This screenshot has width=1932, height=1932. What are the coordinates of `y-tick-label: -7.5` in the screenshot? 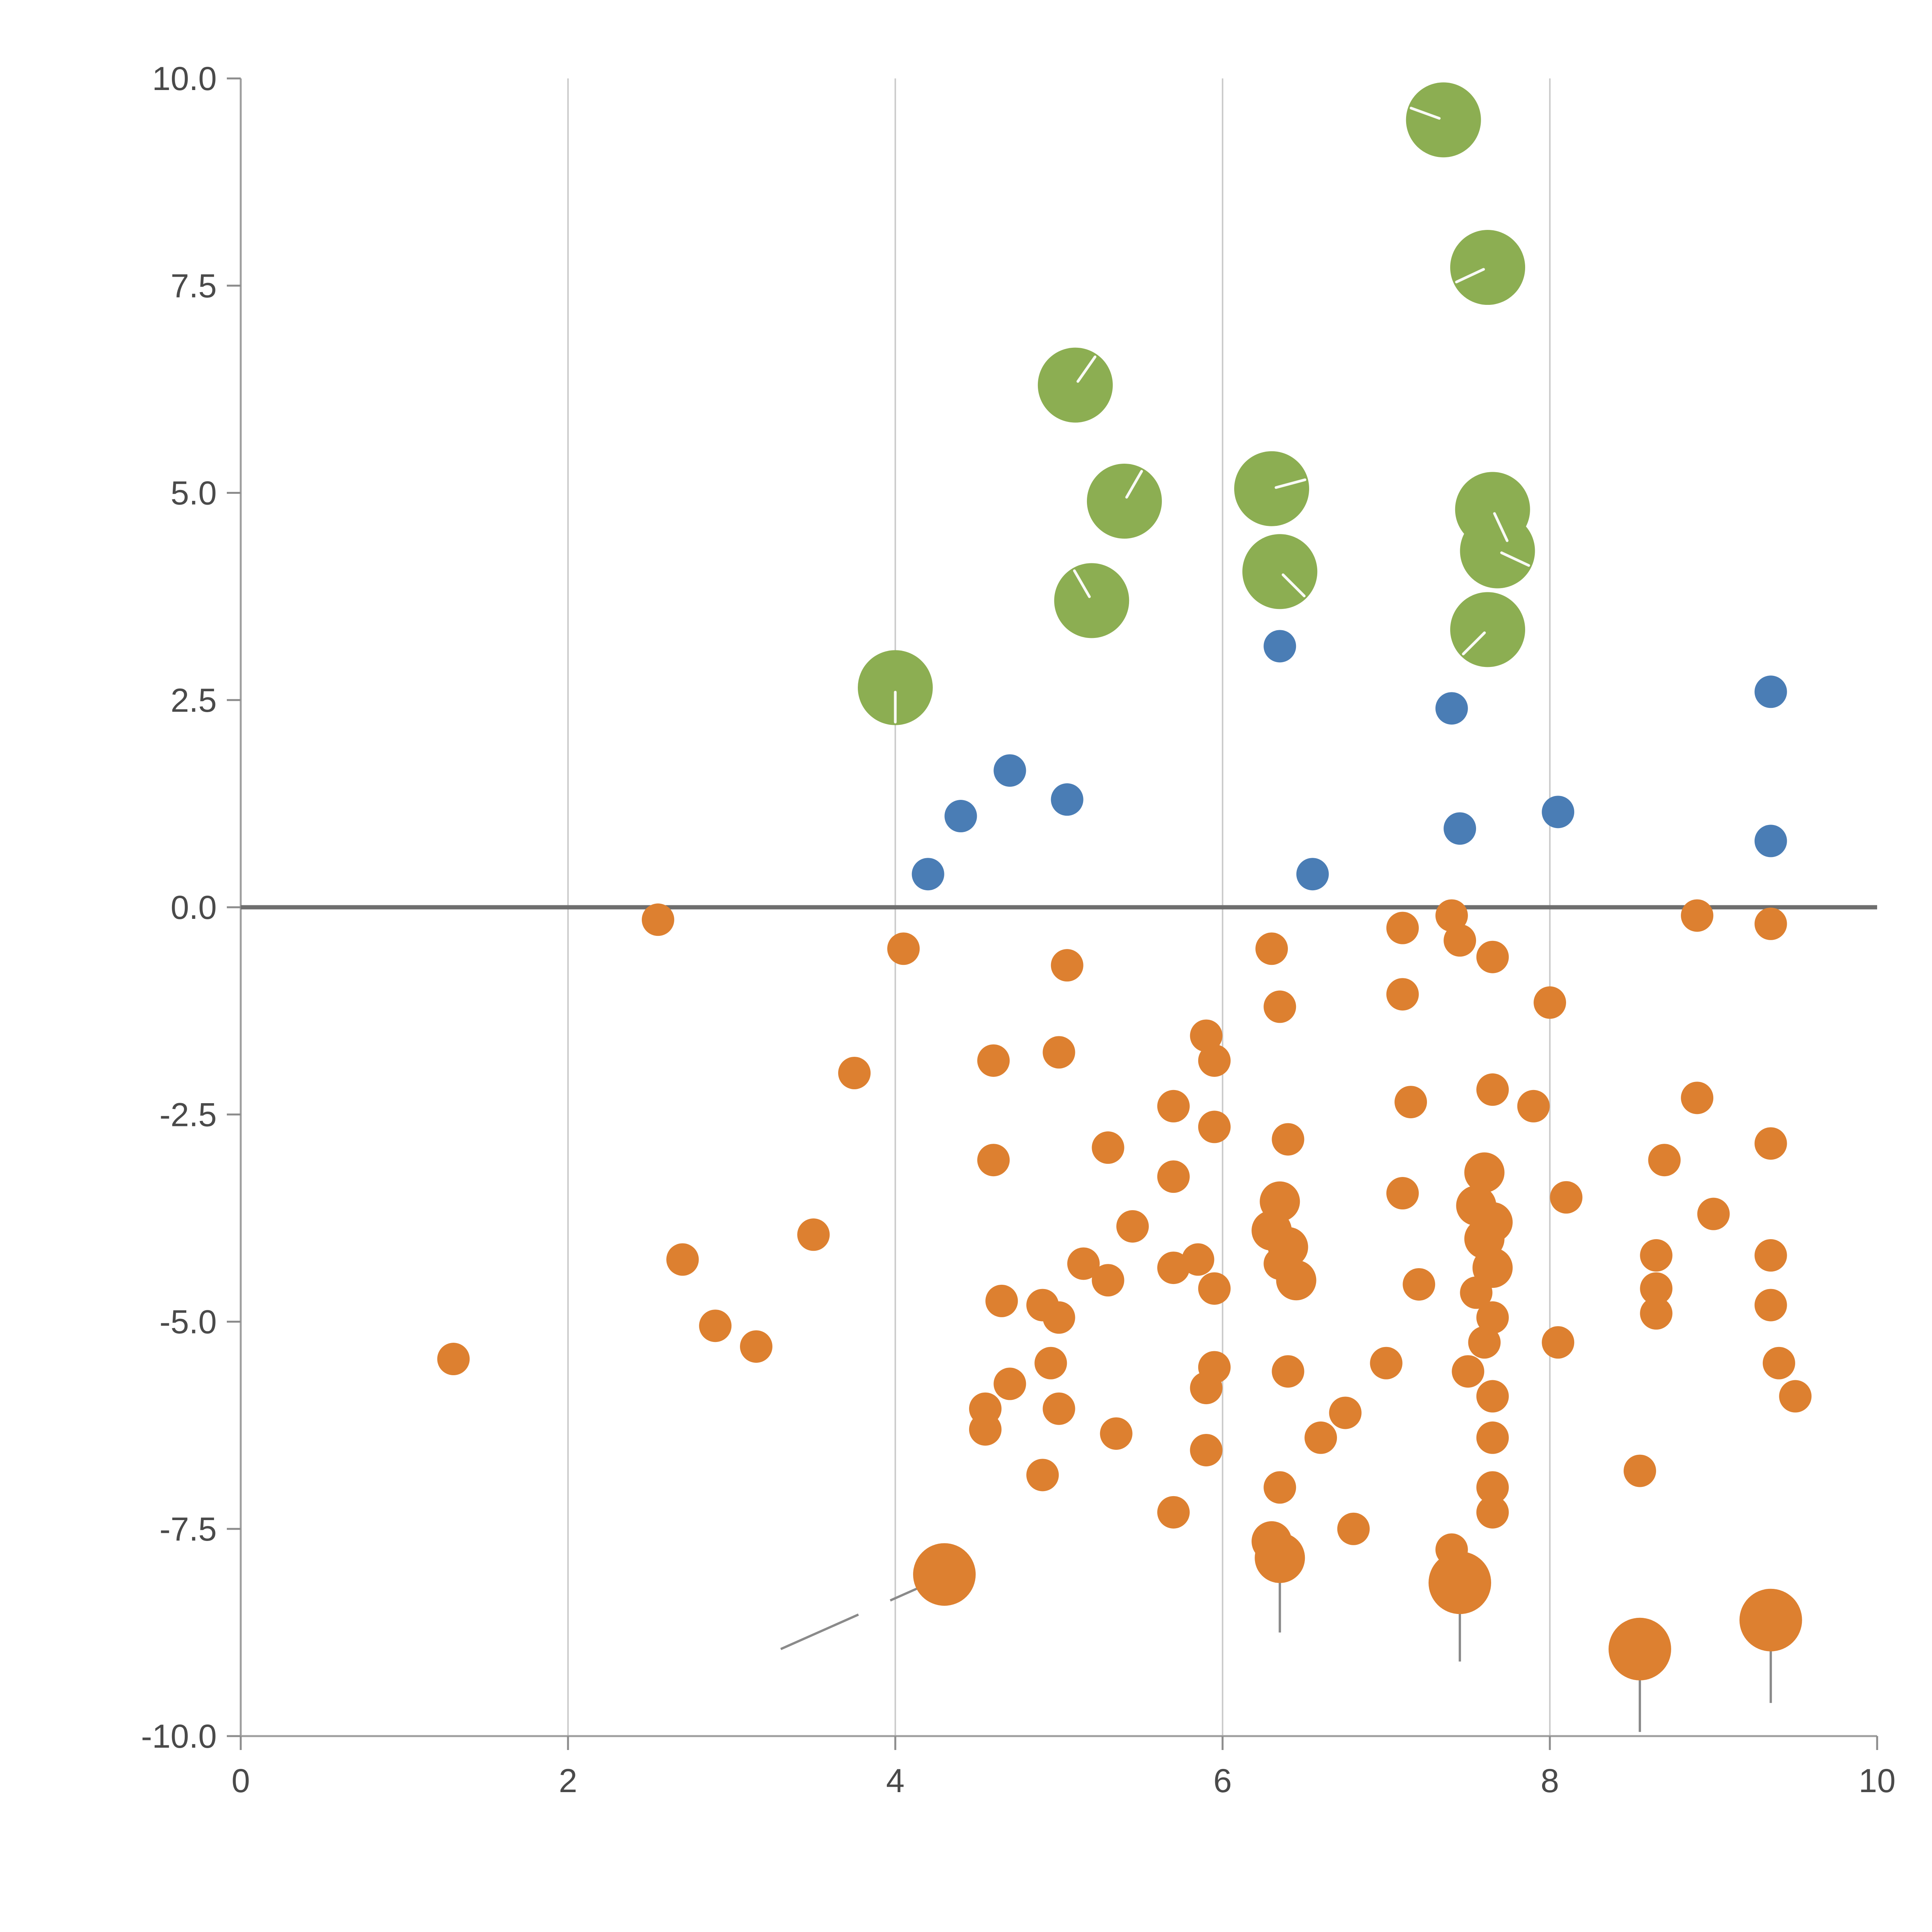 It's located at (189, 1530).